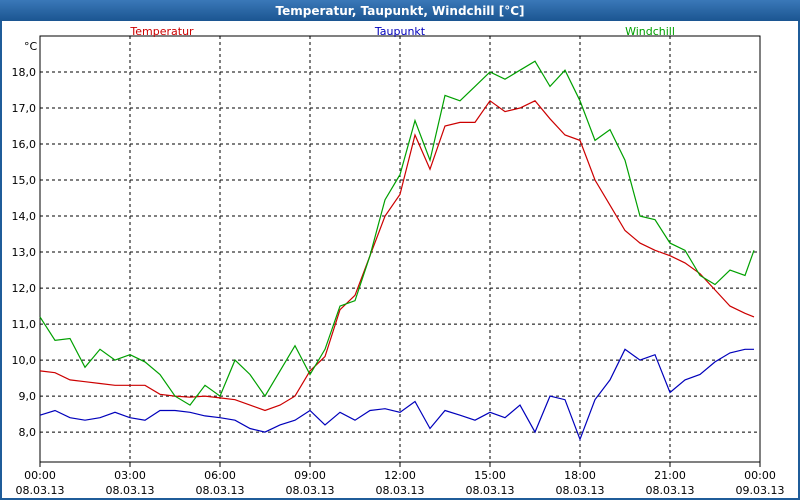 This screenshot has height=500, width=800. Describe the element at coordinates (650, 31) in the screenshot. I see `legend-label: Windchill` at that location.